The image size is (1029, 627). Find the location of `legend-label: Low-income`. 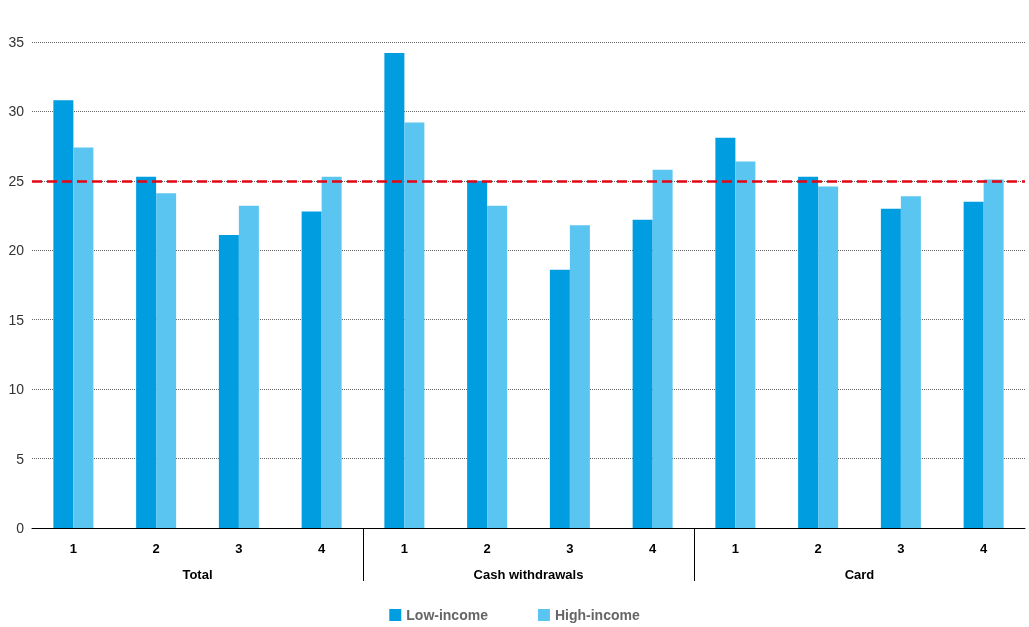

legend-label: Low-income is located at coordinates (447, 615).